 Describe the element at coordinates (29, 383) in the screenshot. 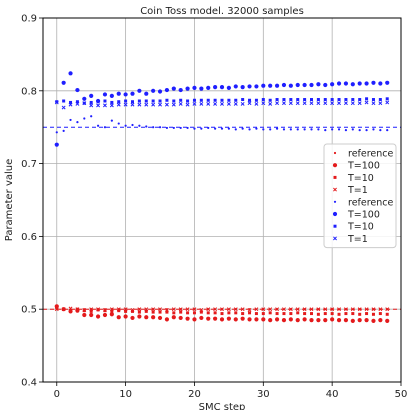

I see `y-tick-label: 0.4` at that location.